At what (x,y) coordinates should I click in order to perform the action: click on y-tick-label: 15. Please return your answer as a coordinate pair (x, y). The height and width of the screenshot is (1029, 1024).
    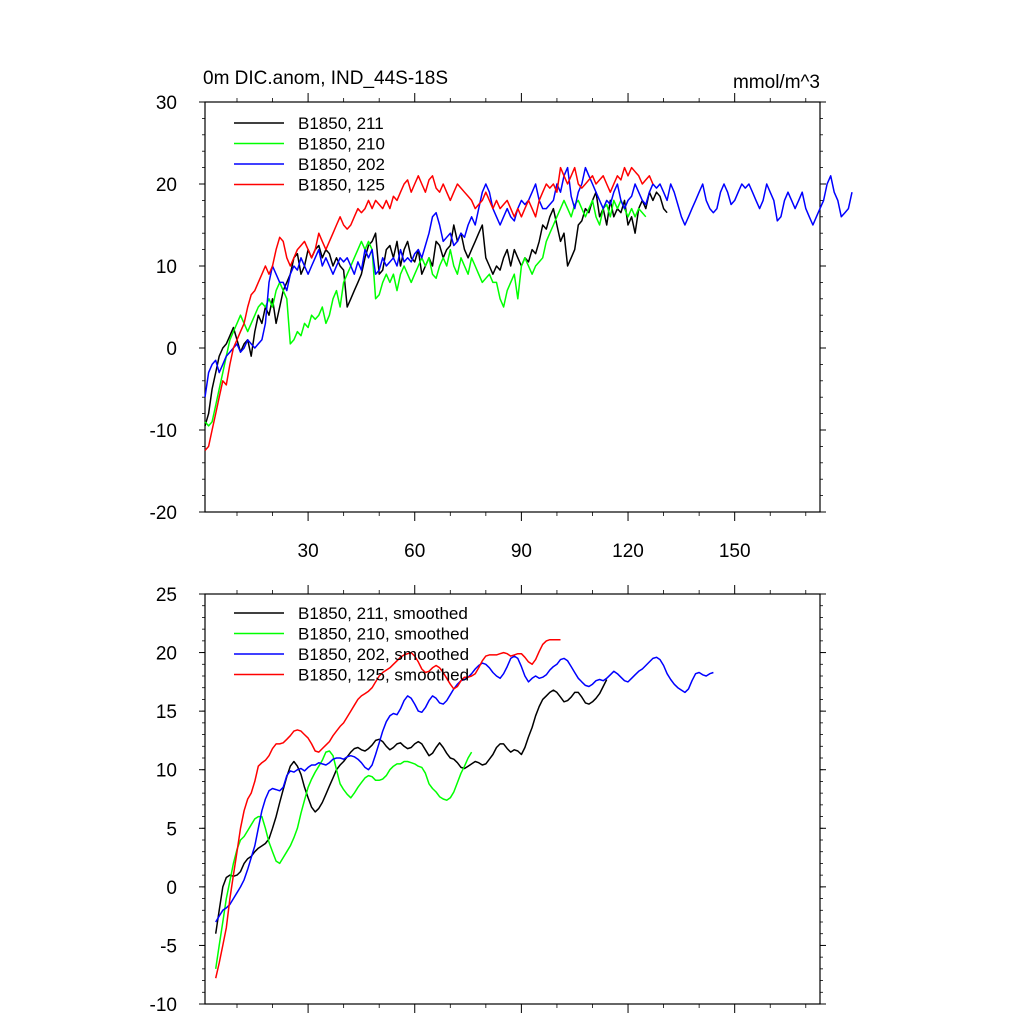
    Looking at the image, I should click on (166, 712).